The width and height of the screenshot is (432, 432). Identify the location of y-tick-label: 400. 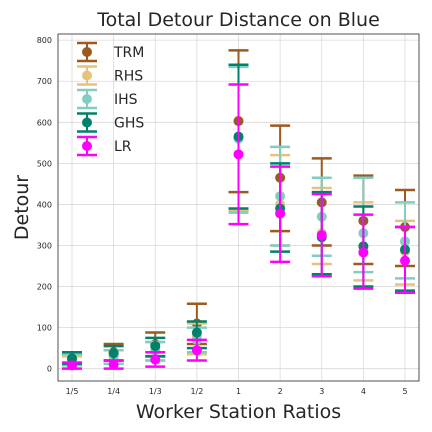
(44, 204).